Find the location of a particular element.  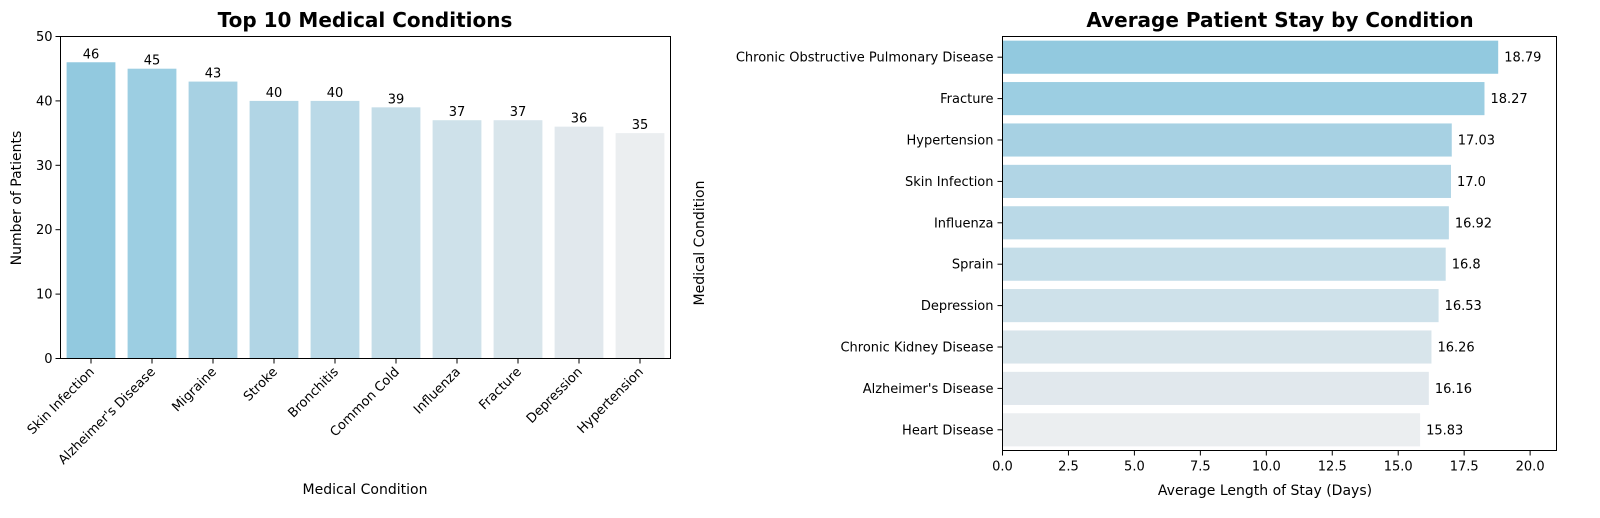

left-x-tick-label: Migraine is located at coordinates (194, 390).